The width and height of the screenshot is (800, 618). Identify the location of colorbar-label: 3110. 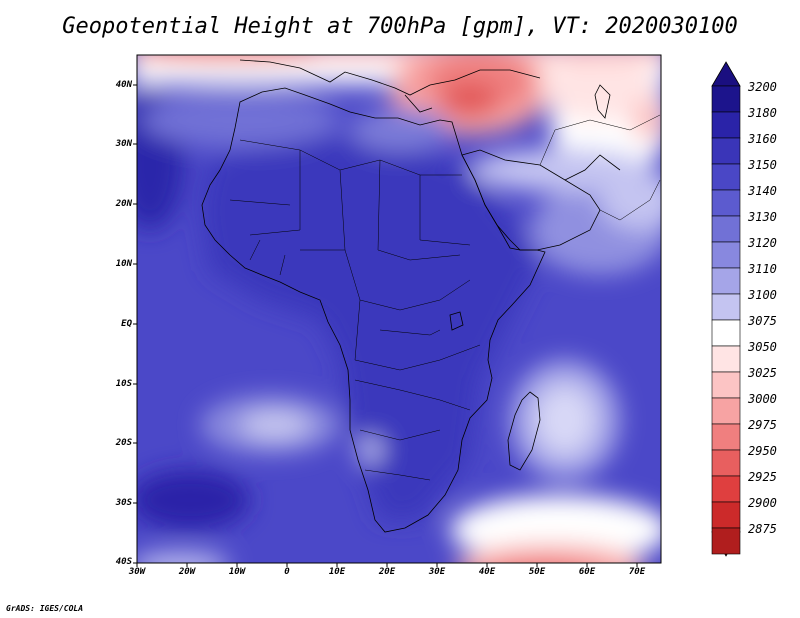
(762, 269).